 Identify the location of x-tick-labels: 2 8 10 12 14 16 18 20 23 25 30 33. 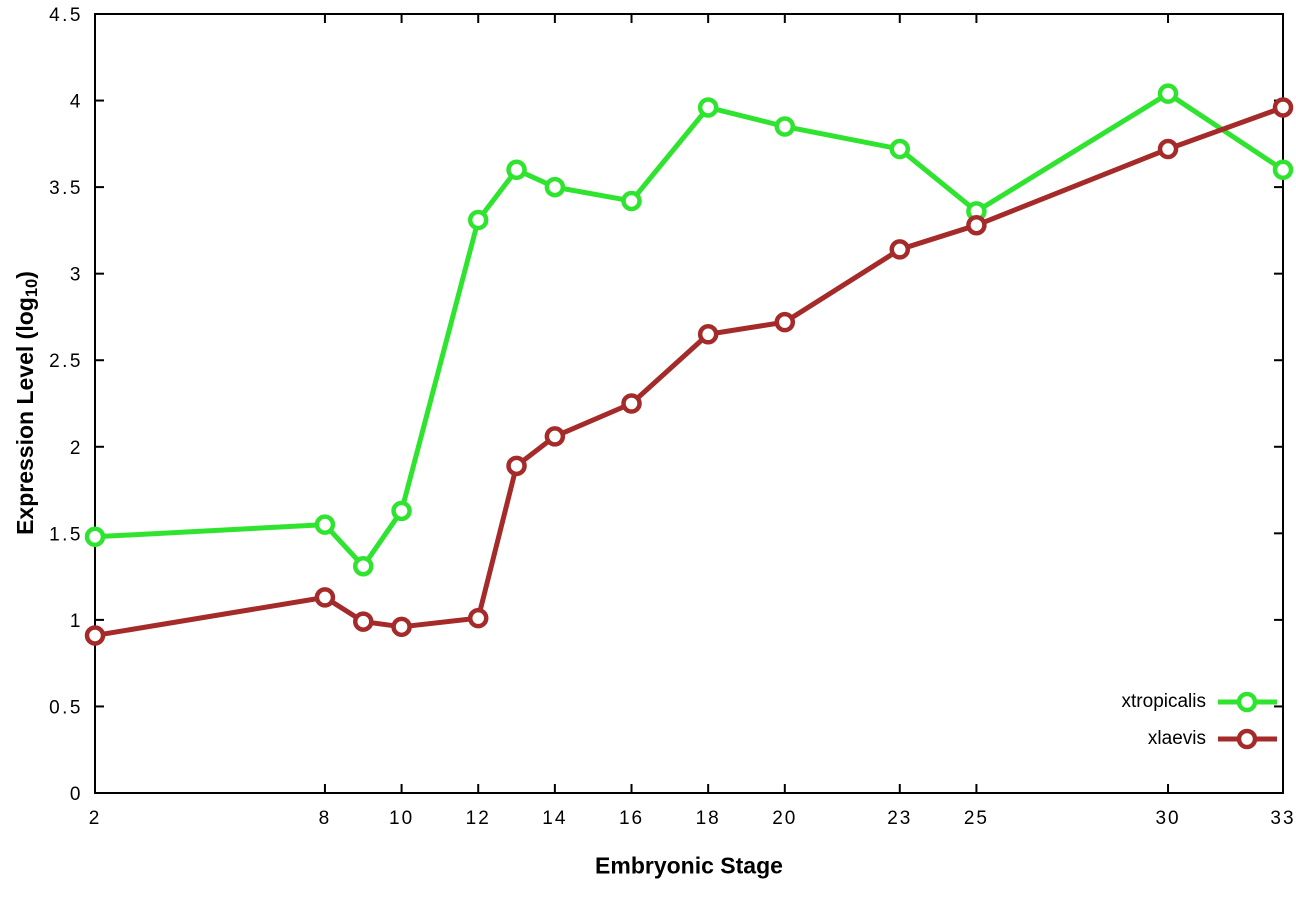
(692, 818).